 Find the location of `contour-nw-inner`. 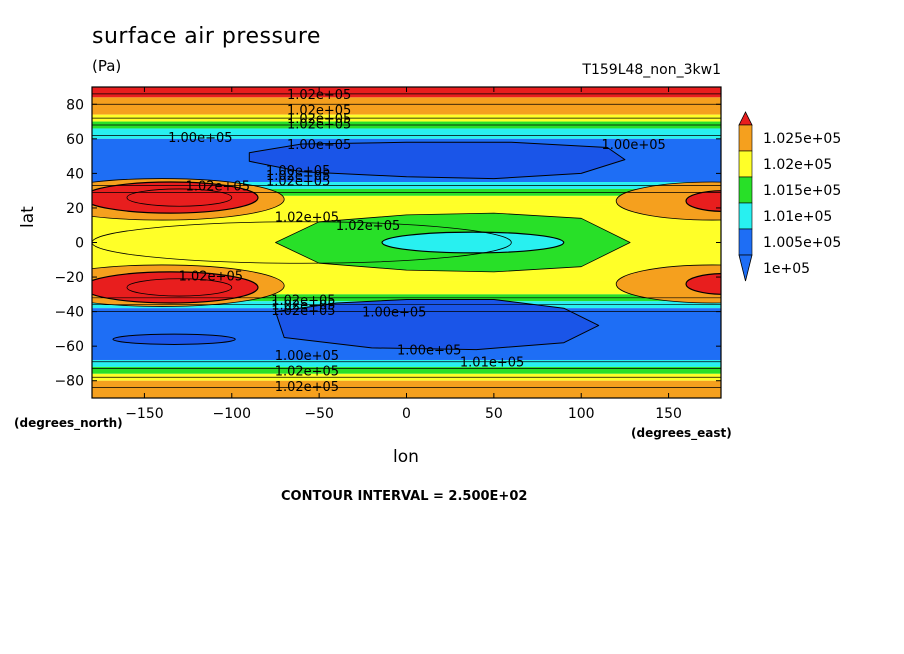

contour-nw-inner is located at coordinates (179, 197).